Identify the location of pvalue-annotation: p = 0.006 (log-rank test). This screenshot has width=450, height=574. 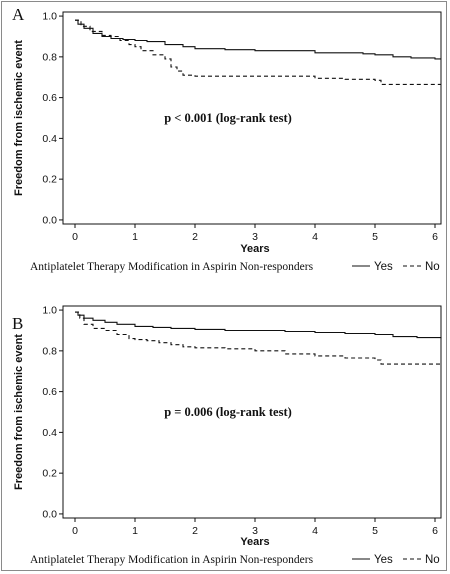
(228, 412).